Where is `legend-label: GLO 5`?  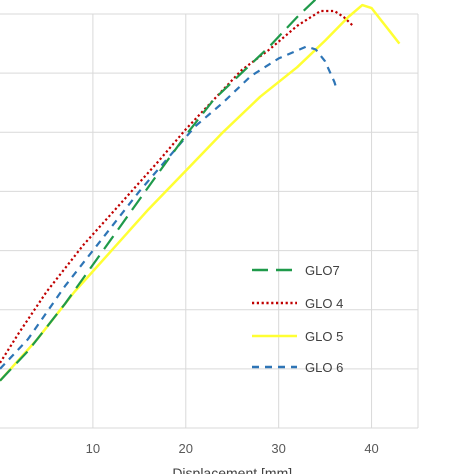 legend-label: GLO 5 is located at coordinates (324, 336).